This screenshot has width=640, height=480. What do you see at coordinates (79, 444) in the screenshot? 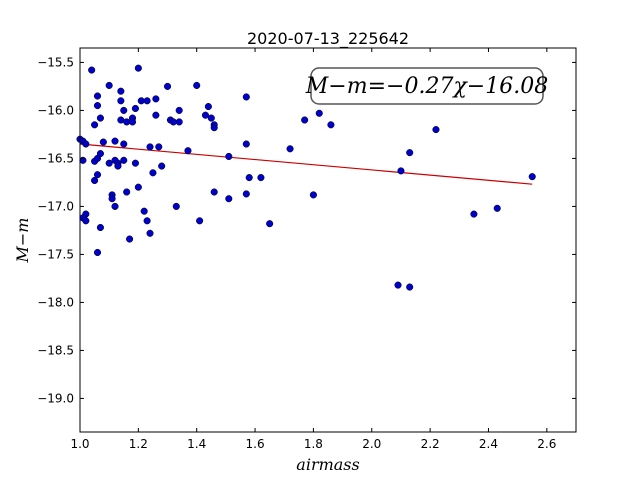
I see `x-tick-label: 1.0` at bounding box center [79, 444].